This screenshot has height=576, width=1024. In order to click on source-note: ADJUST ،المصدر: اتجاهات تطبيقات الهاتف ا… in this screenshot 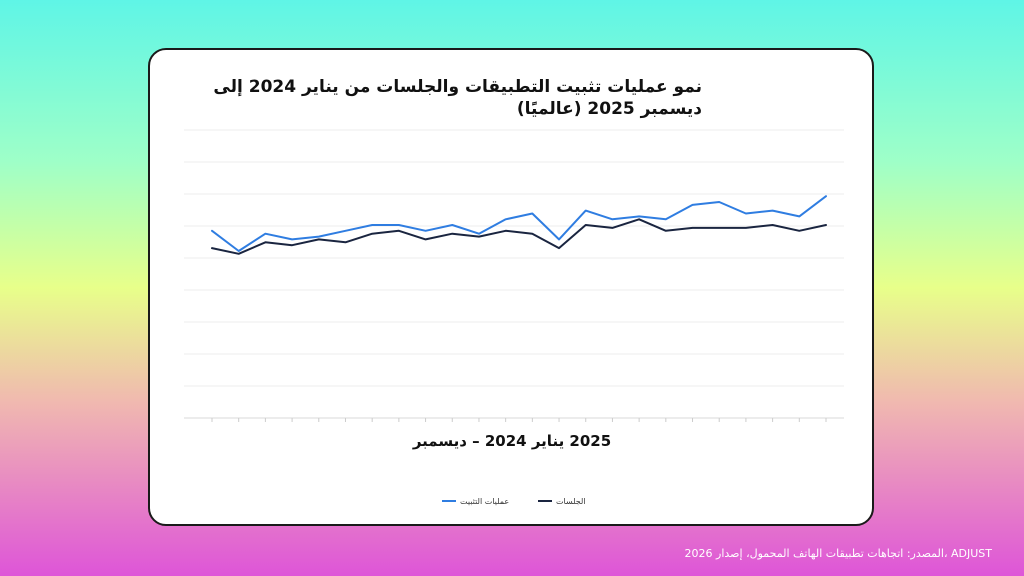, I will do `click(838, 553)`.